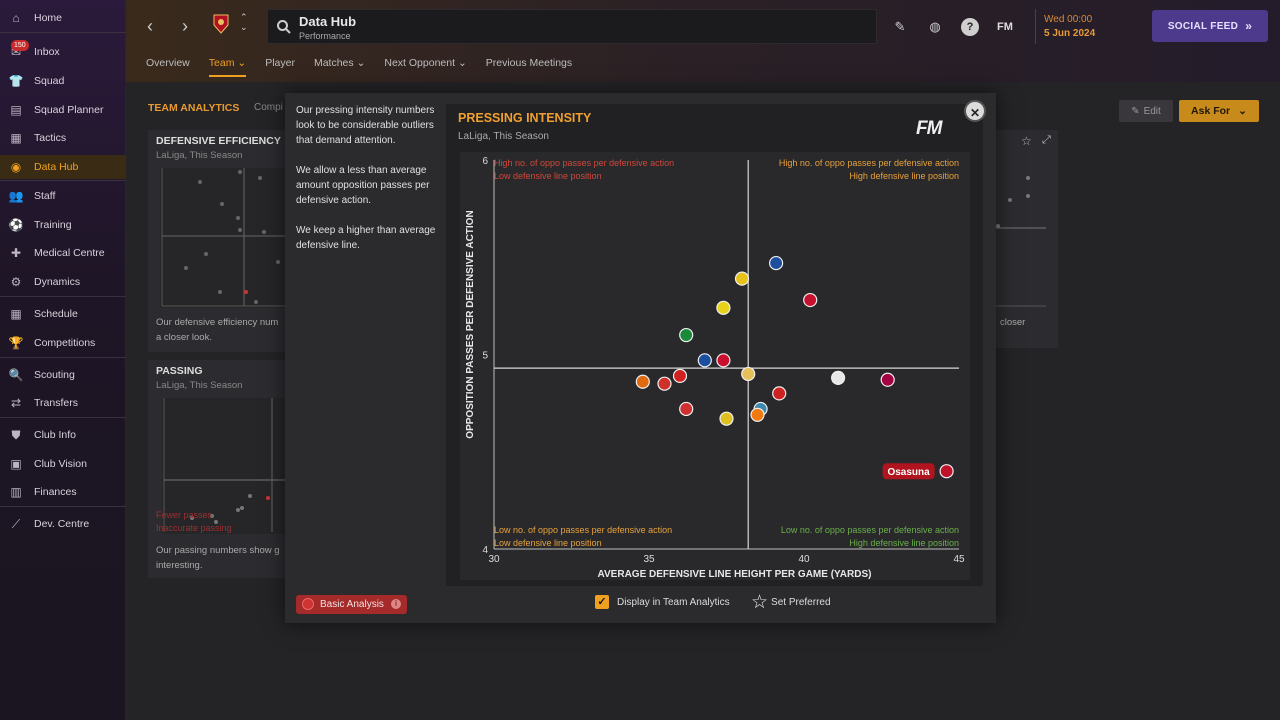  I want to click on close-button: ✕, so click(975, 111).